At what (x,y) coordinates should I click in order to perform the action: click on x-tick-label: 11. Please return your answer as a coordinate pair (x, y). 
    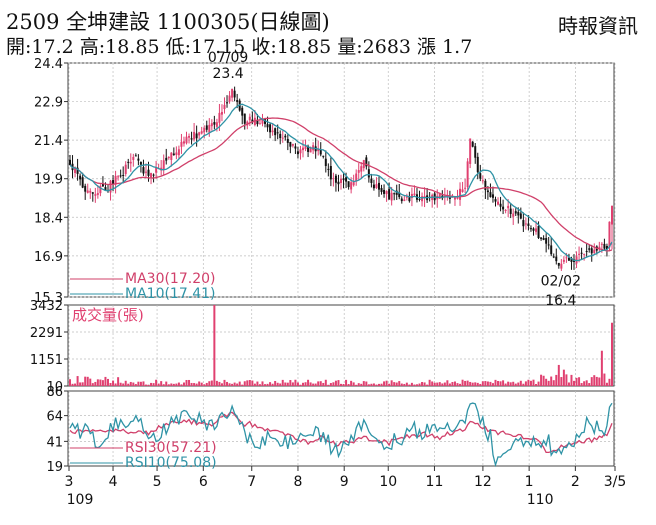
    Looking at the image, I should click on (435, 482).